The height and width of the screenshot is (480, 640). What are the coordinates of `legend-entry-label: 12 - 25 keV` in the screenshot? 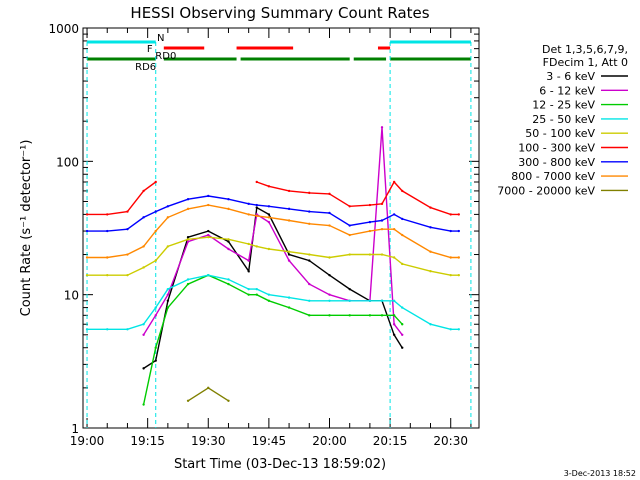 It's located at (563, 105).